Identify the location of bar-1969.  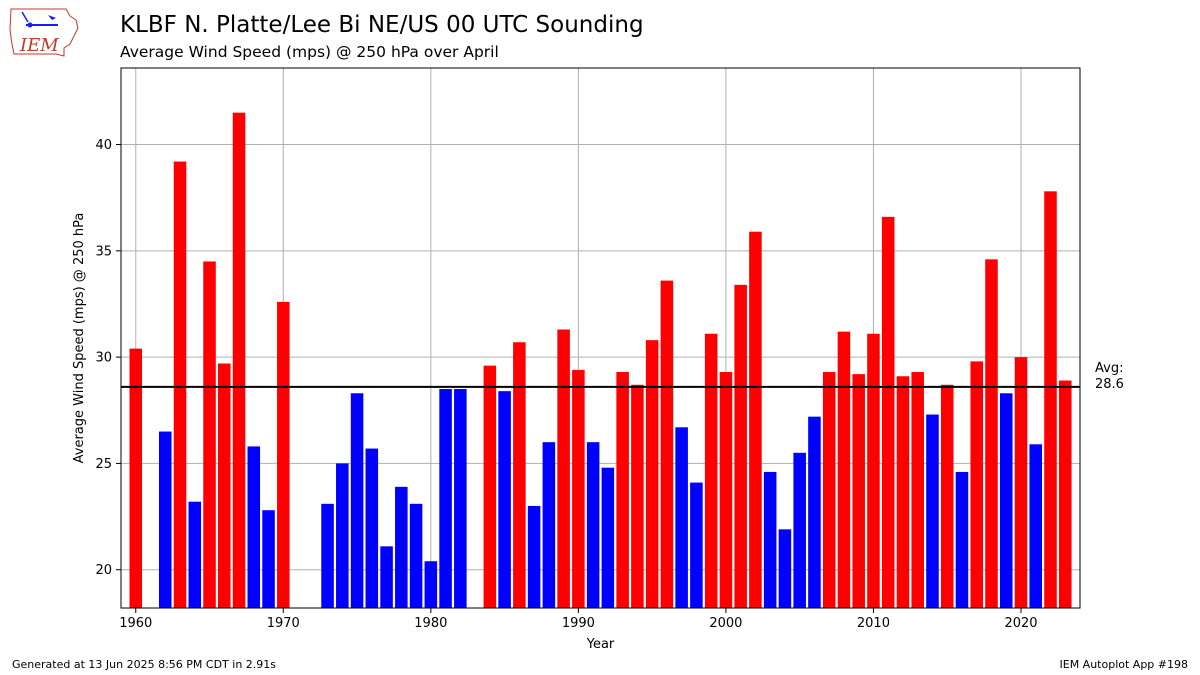
(268, 559).